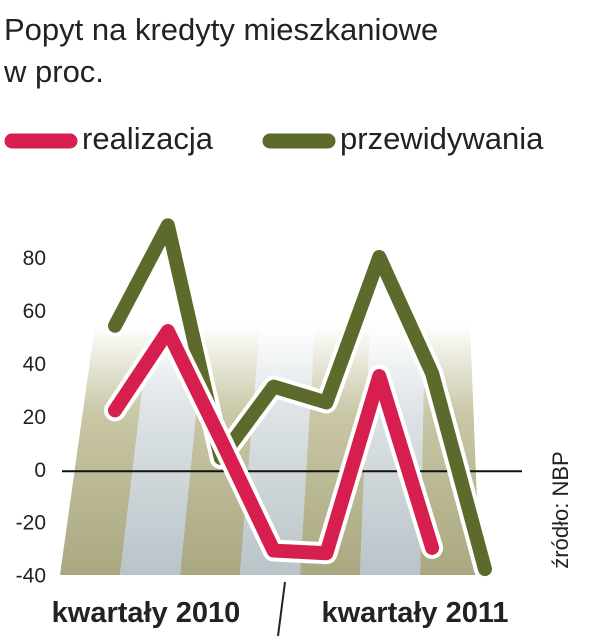 Image resolution: width=591 pixels, height=640 pixels. I want to click on y-tick-label: 20, so click(34, 417).